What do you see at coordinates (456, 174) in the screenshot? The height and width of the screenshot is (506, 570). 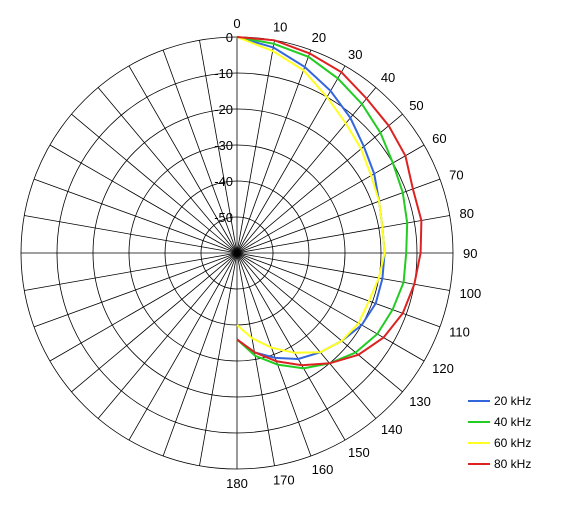 I see `angle-tick-label: 70` at bounding box center [456, 174].